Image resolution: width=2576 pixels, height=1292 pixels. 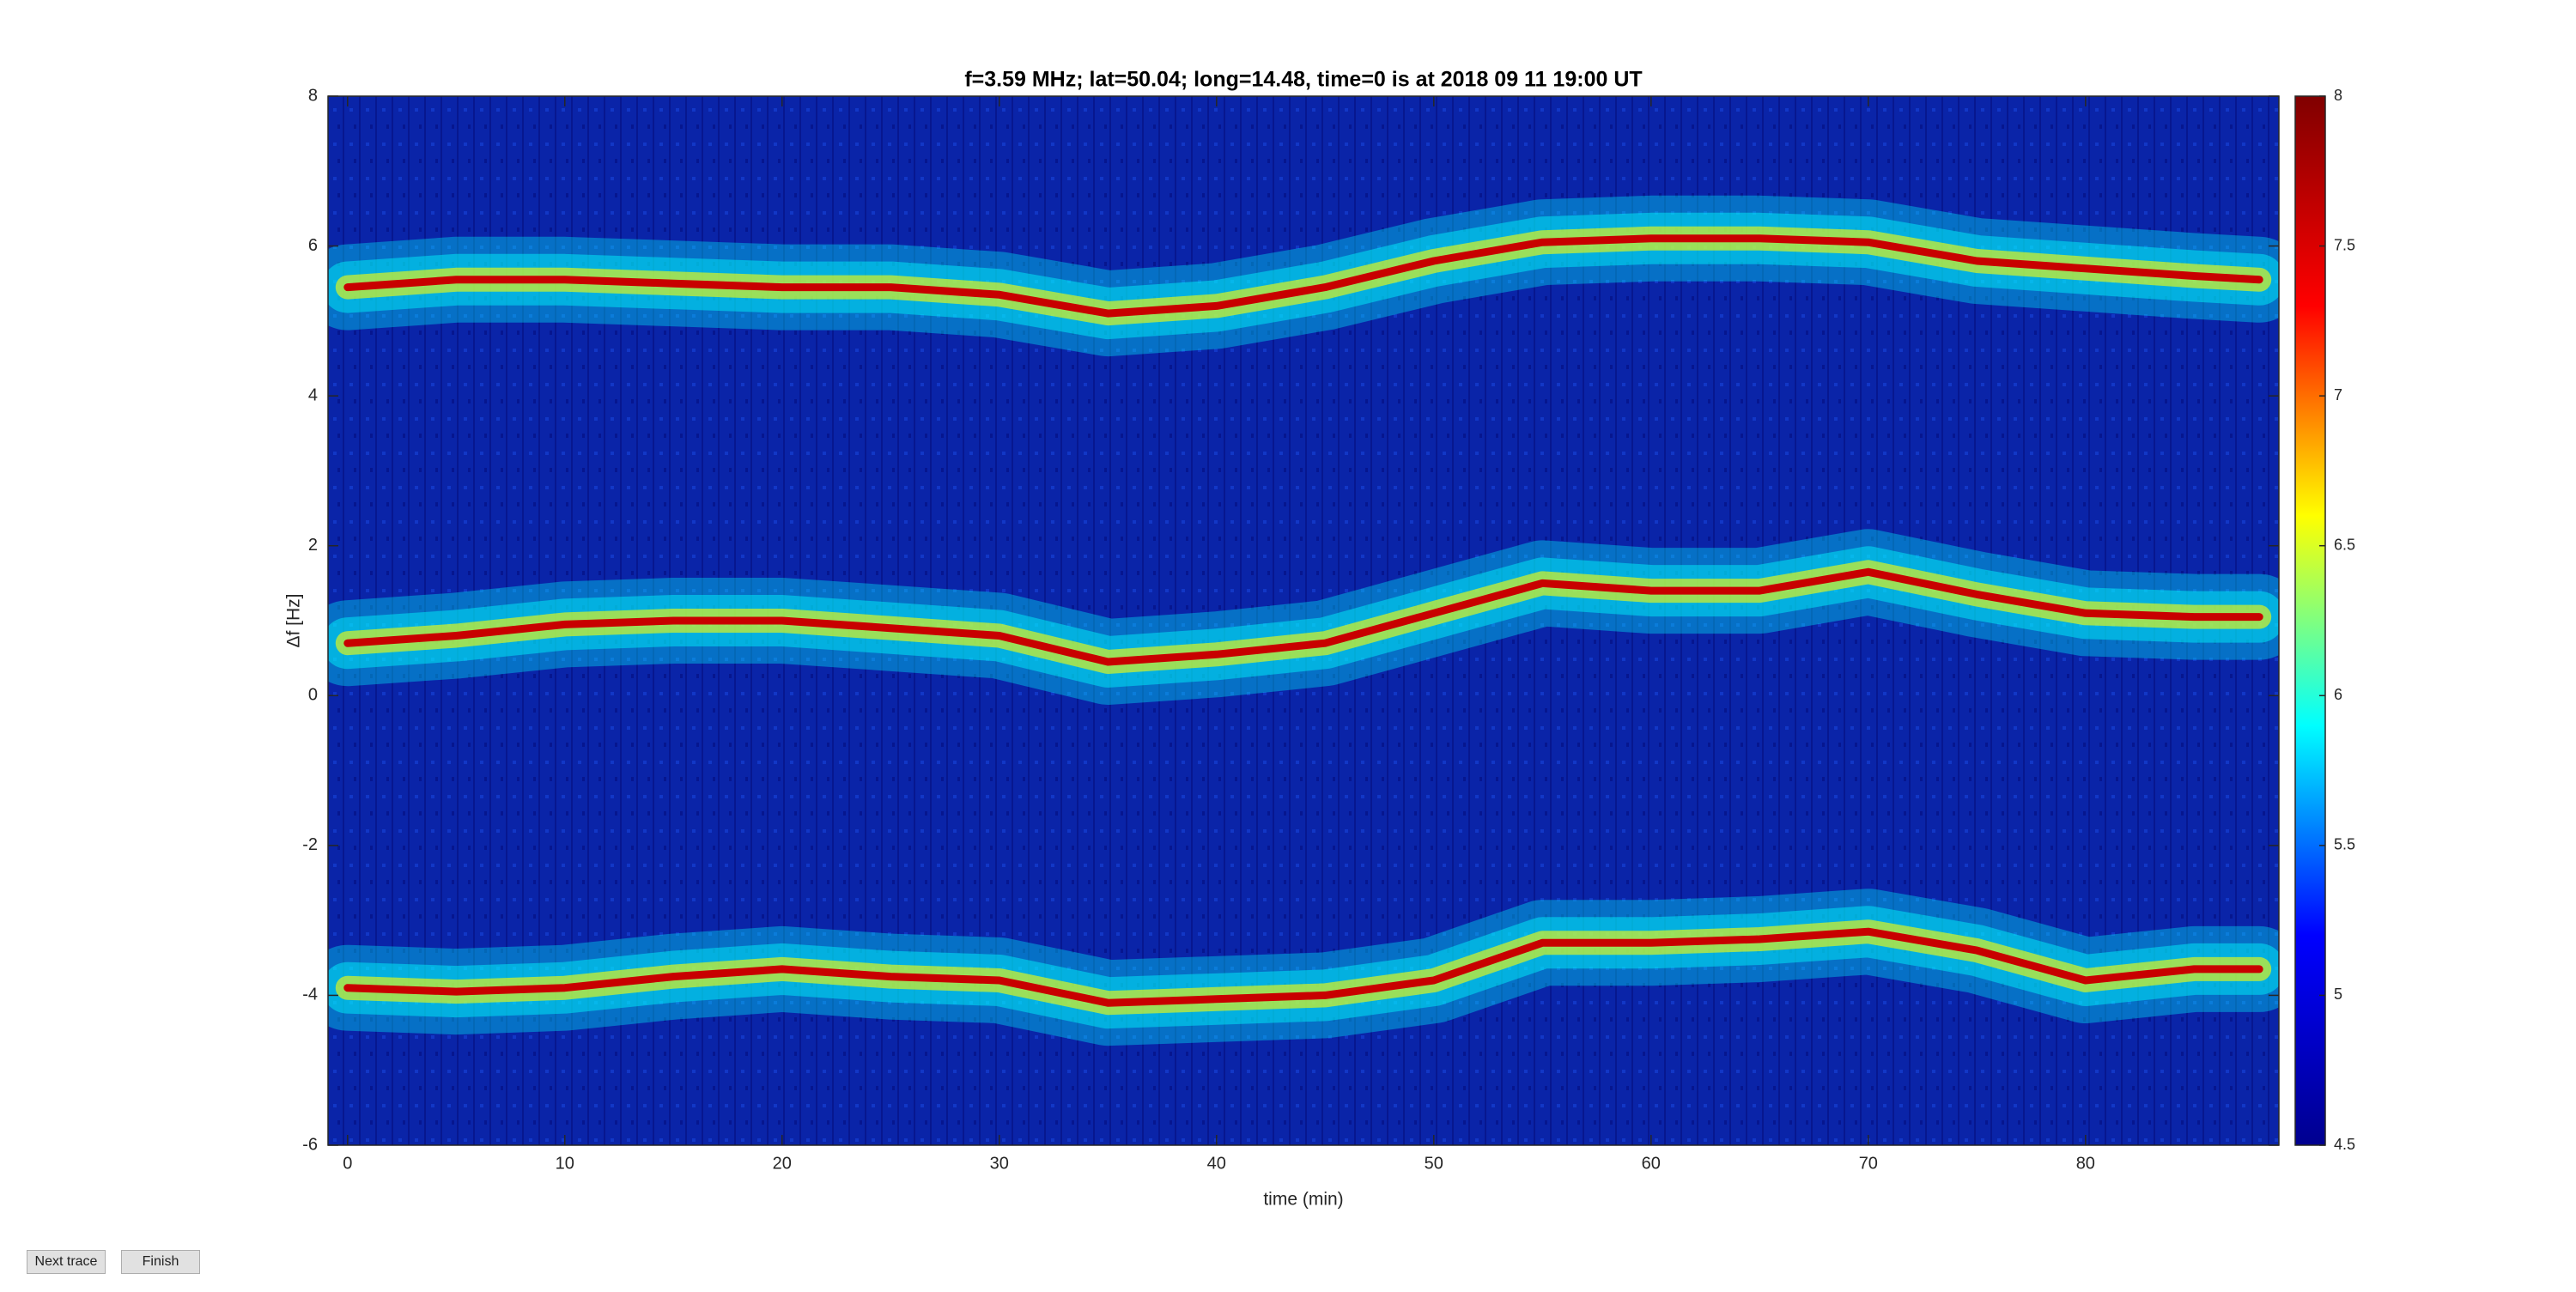 I want to click on x-tick-label: 40, so click(x=1217, y=1163).